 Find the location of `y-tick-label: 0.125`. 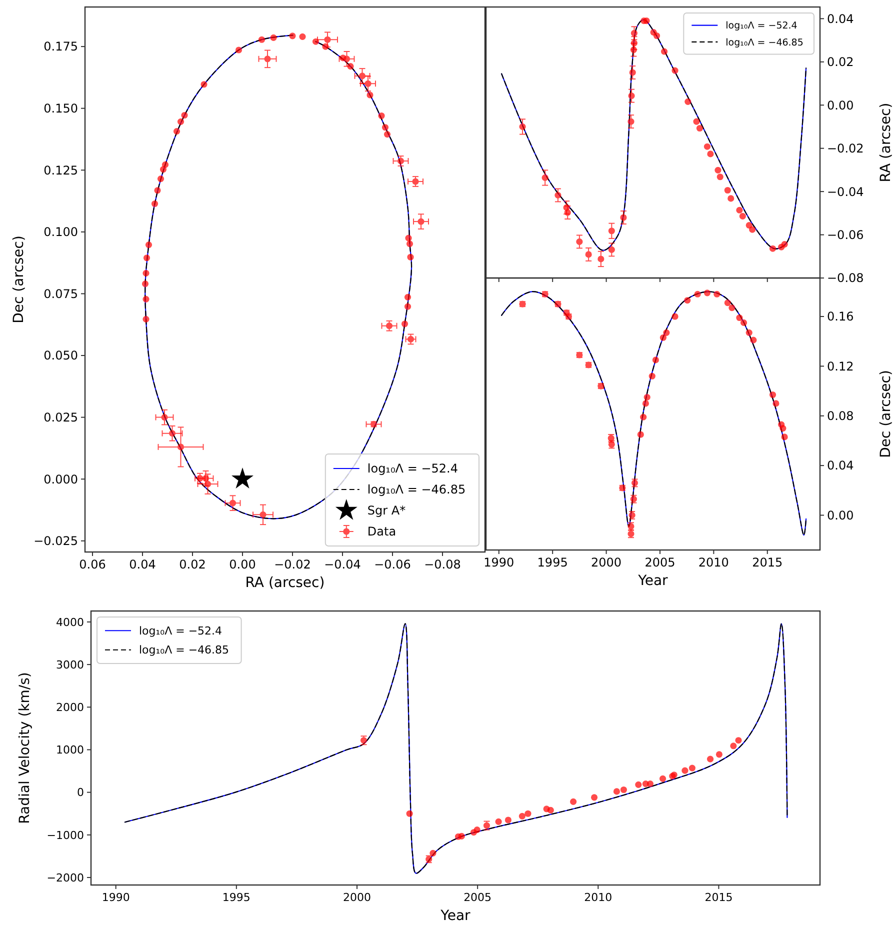

y-tick-label: 0.125 is located at coordinates (61, 170).